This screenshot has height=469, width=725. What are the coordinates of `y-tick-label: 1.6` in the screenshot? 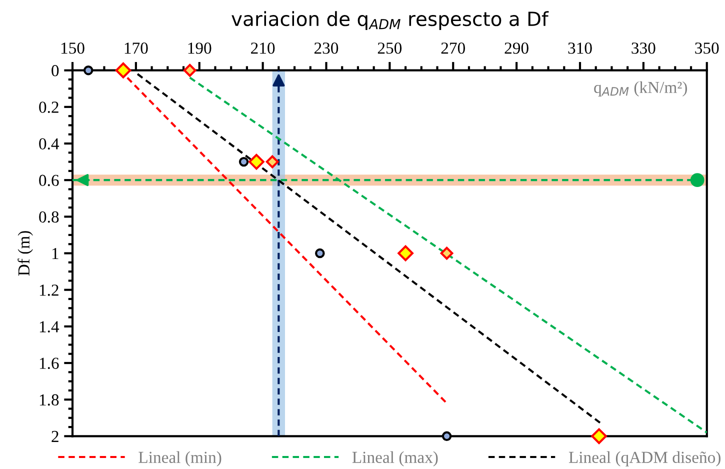 It's located at (49, 364).